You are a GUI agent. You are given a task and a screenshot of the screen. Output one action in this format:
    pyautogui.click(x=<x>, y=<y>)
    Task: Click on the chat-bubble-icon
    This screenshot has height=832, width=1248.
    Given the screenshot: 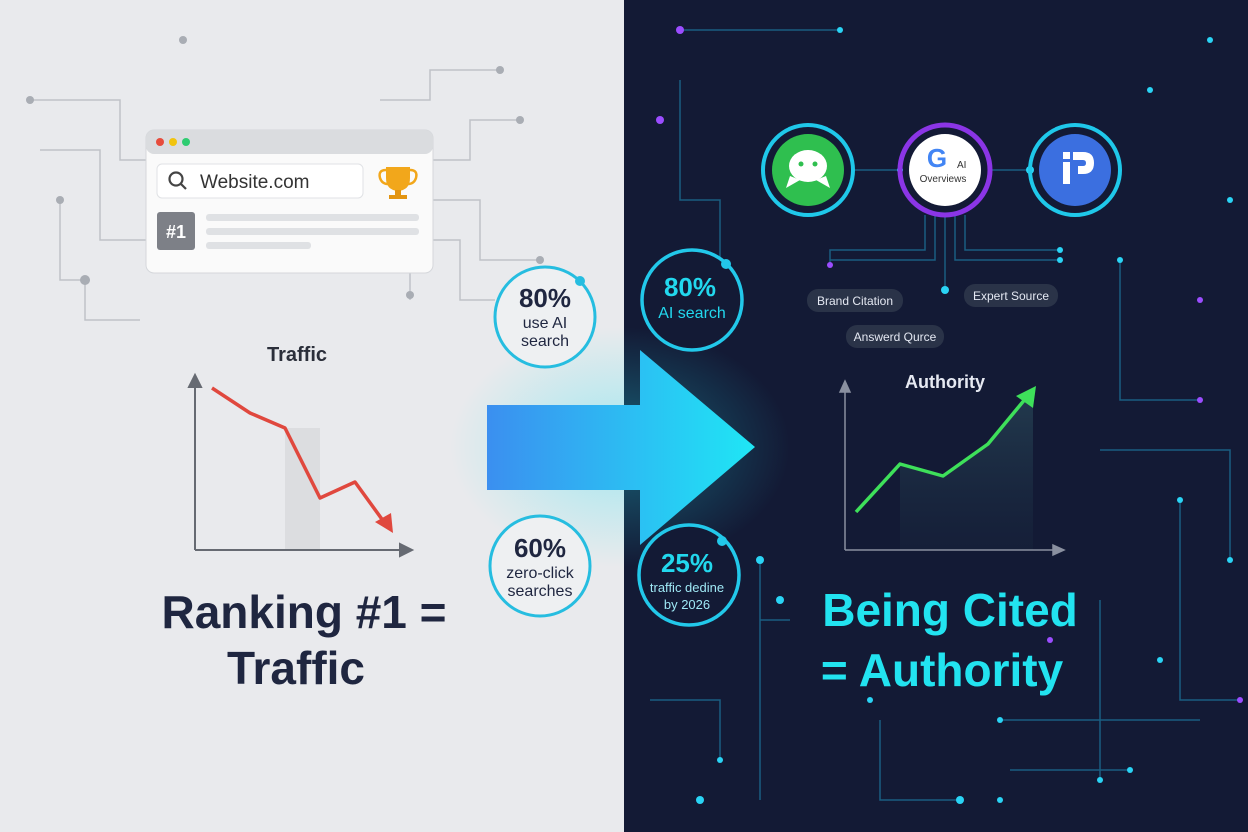 What is the action you would take?
    pyautogui.click(x=808, y=169)
    